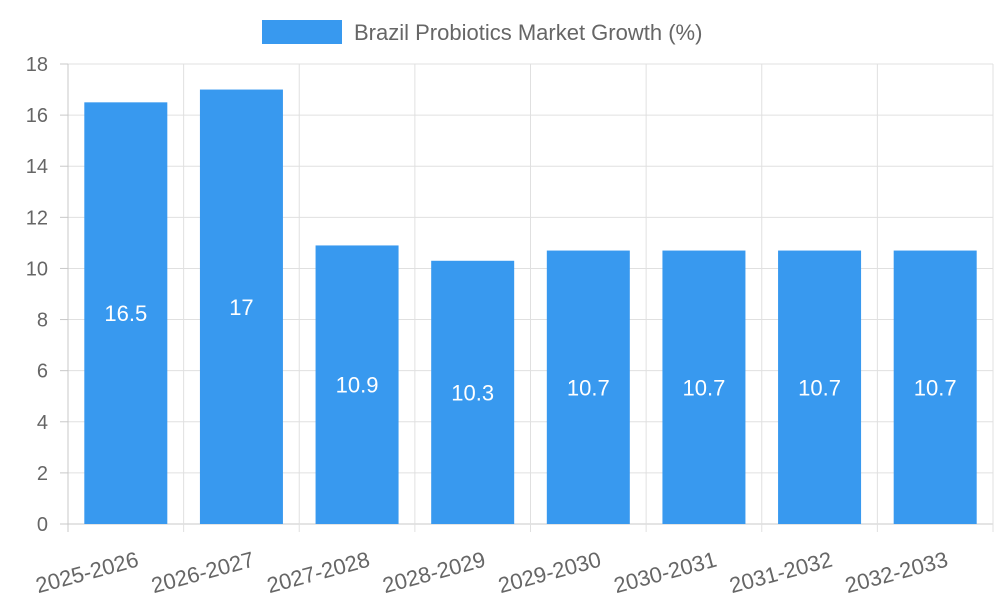 This screenshot has width=1000, height=600. Describe the element at coordinates (318, 572) in the screenshot. I see `x-tick-label-2027-2028: 2027-2028` at that location.